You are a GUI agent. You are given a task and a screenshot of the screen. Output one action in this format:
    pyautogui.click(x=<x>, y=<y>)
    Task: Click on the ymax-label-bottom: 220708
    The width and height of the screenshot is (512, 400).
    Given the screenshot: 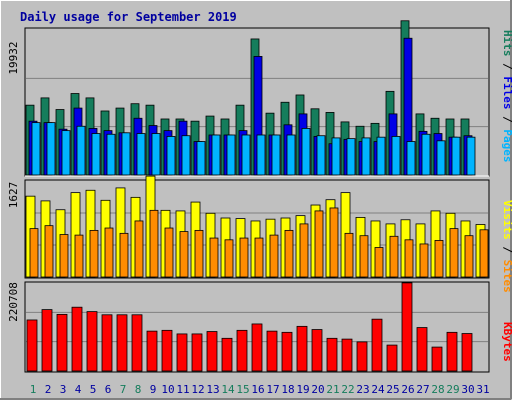 What is the action you would take?
    pyautogui.click(x=13, y=302)
    